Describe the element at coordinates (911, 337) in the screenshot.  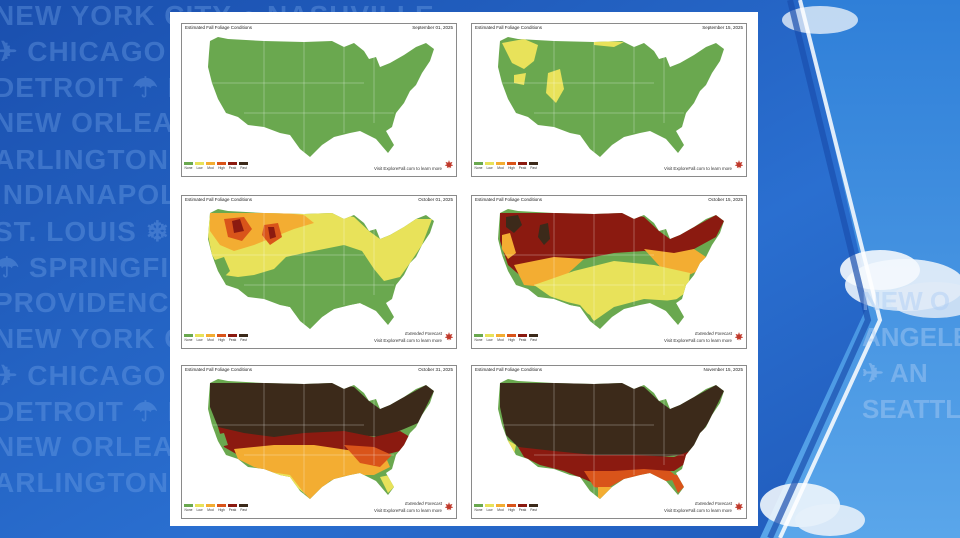
I see `city-row-right: ANGELES` at that location.